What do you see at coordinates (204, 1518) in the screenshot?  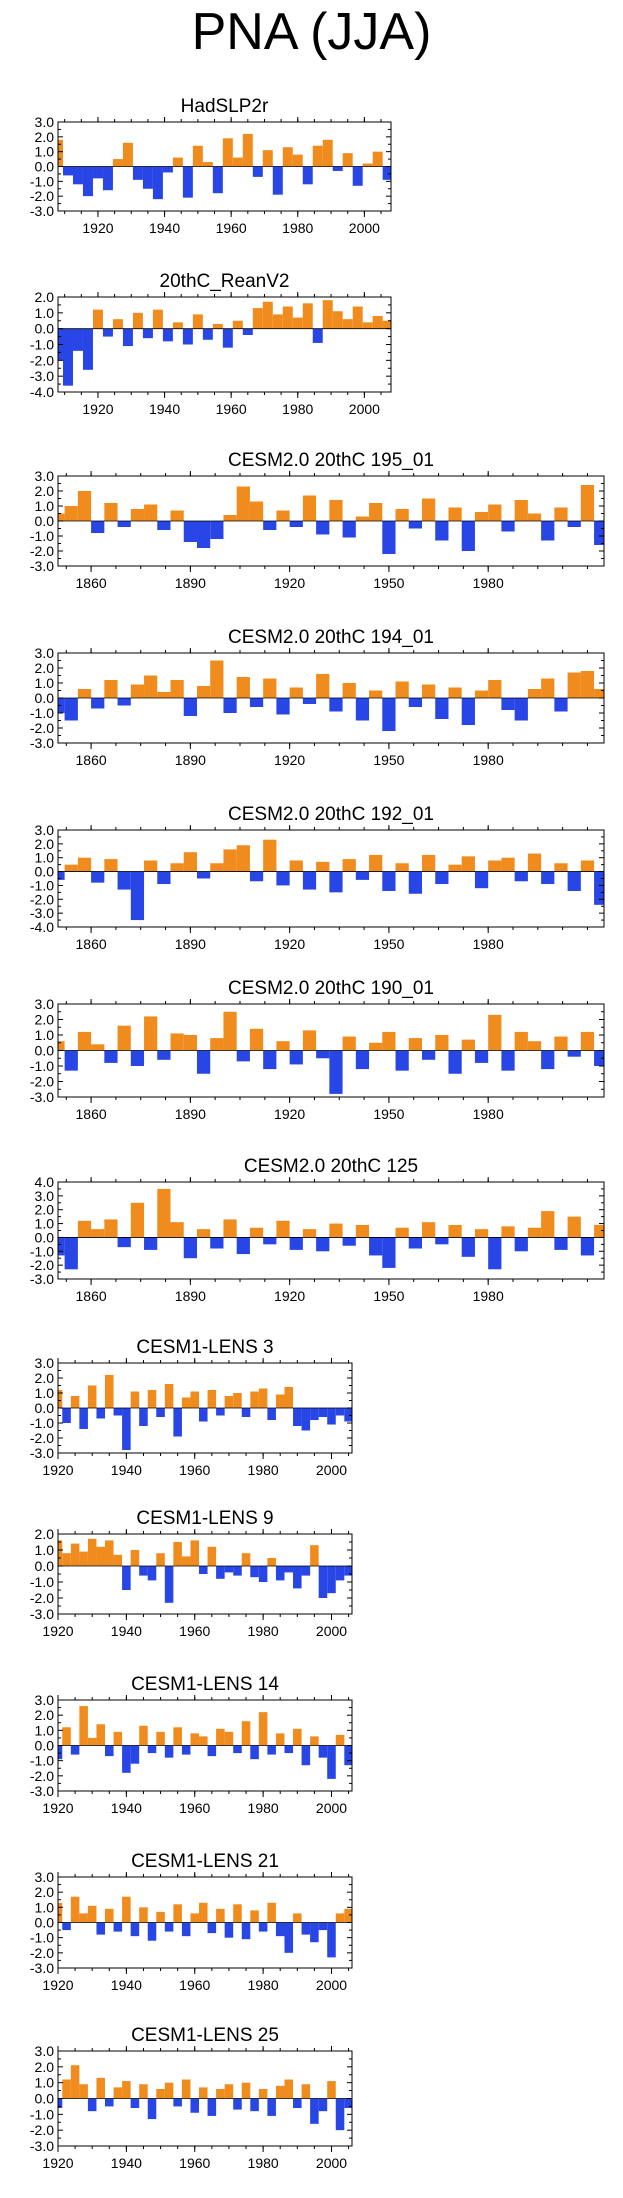 I see `chart-title: CESM1-LENS 9` at bounding box center [204, 1518].